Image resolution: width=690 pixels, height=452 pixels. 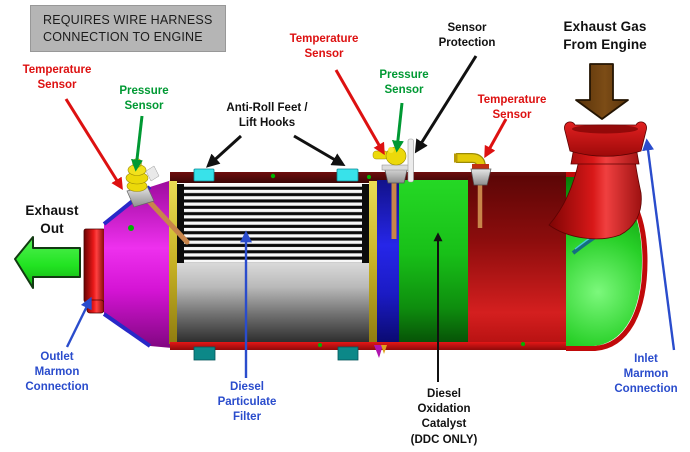 What do you see at coordinates (273, 223) in the screenshot?
I see `dpf-filter-stripes` at bounding box center [273, 223].